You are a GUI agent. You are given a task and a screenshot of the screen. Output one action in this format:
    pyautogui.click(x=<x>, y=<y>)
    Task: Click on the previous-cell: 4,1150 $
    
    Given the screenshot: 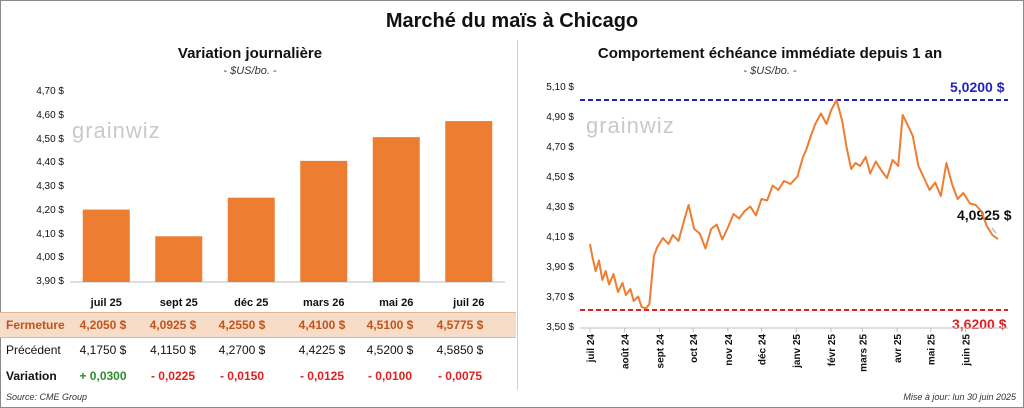 What is the action you would take?
    pyautogui.click(x=173, y=350)
    